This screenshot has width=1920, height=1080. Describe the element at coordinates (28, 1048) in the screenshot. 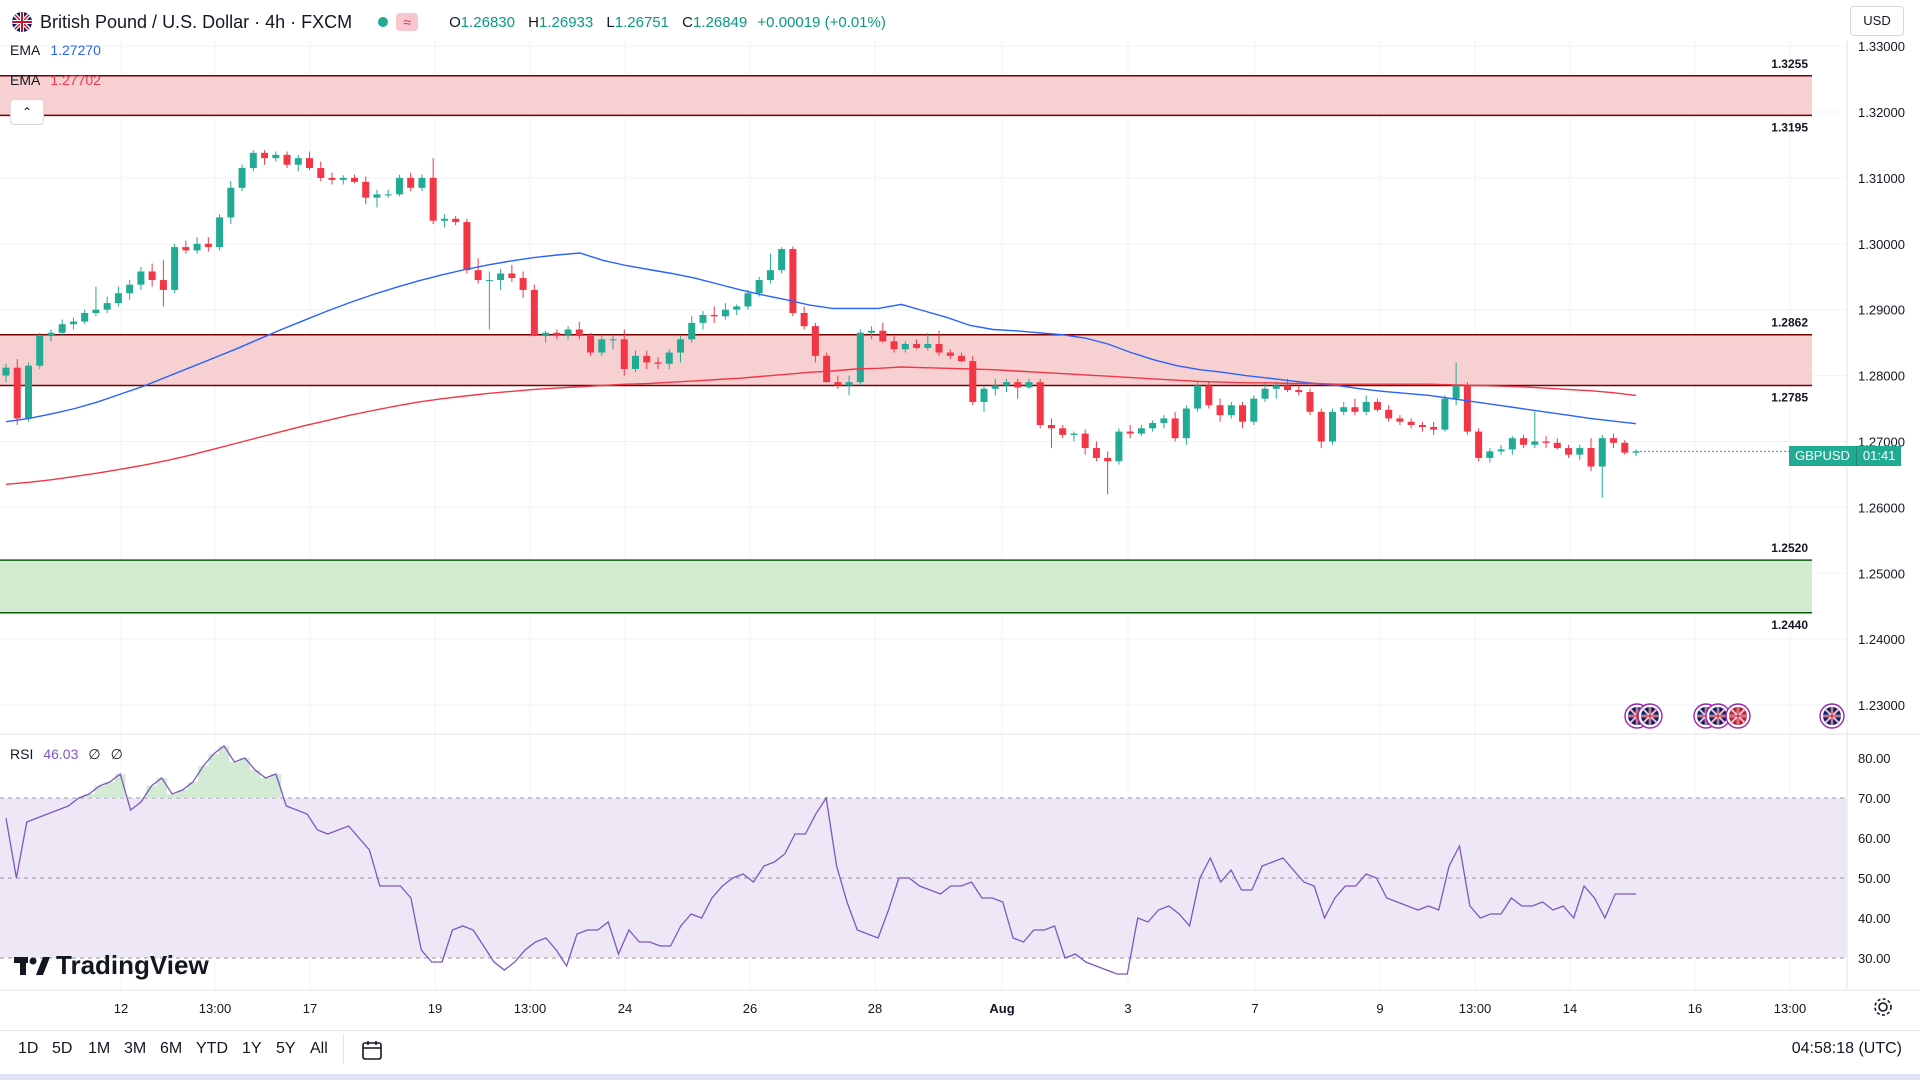

I see `timeframe-1d: 1D` at that location.